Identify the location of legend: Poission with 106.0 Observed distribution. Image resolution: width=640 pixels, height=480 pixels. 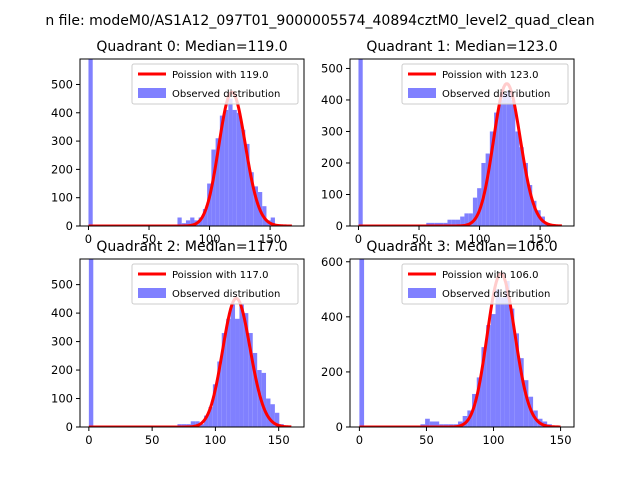
(485, 284).